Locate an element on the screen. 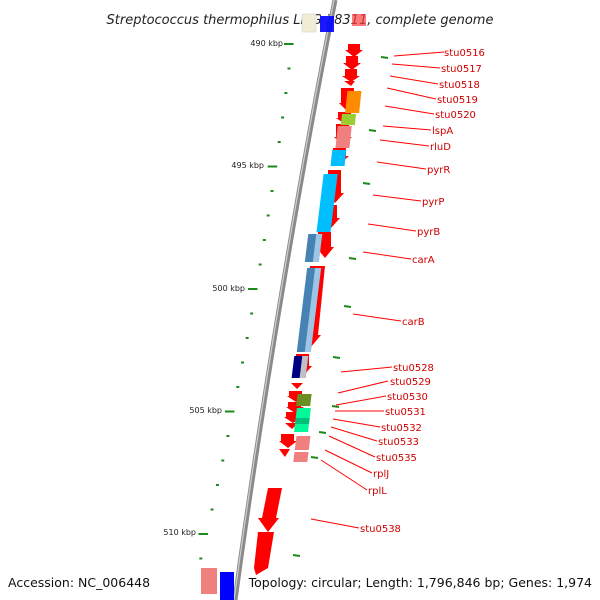 This screenshot has width=600, height=600. gene-label-pyrP: pyrP is located at coordinates (433, 202).